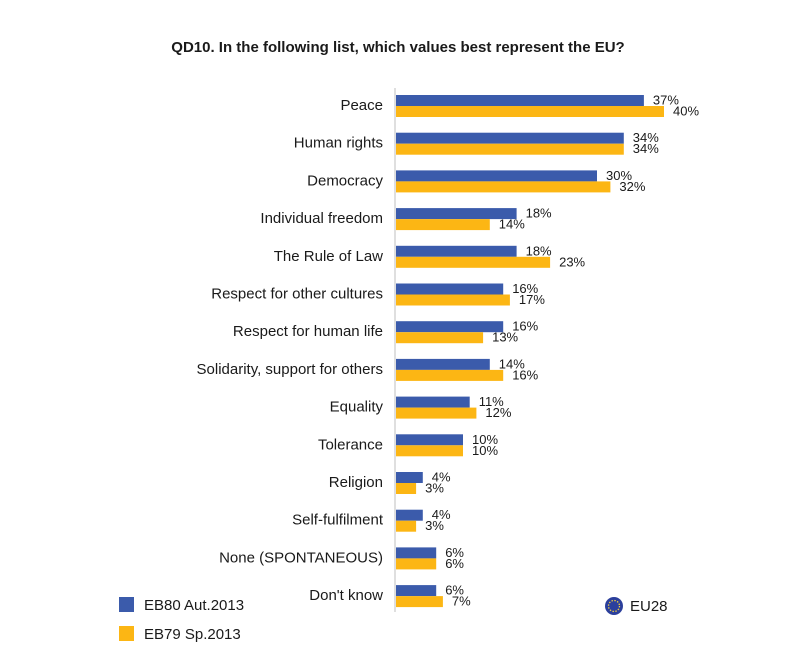 Image resolution: width=795 pixels, height=662 pixels. Describe the element at coordinates (505, 337) in the screenshot. I see `value-label-eb79: 13%` at that location.